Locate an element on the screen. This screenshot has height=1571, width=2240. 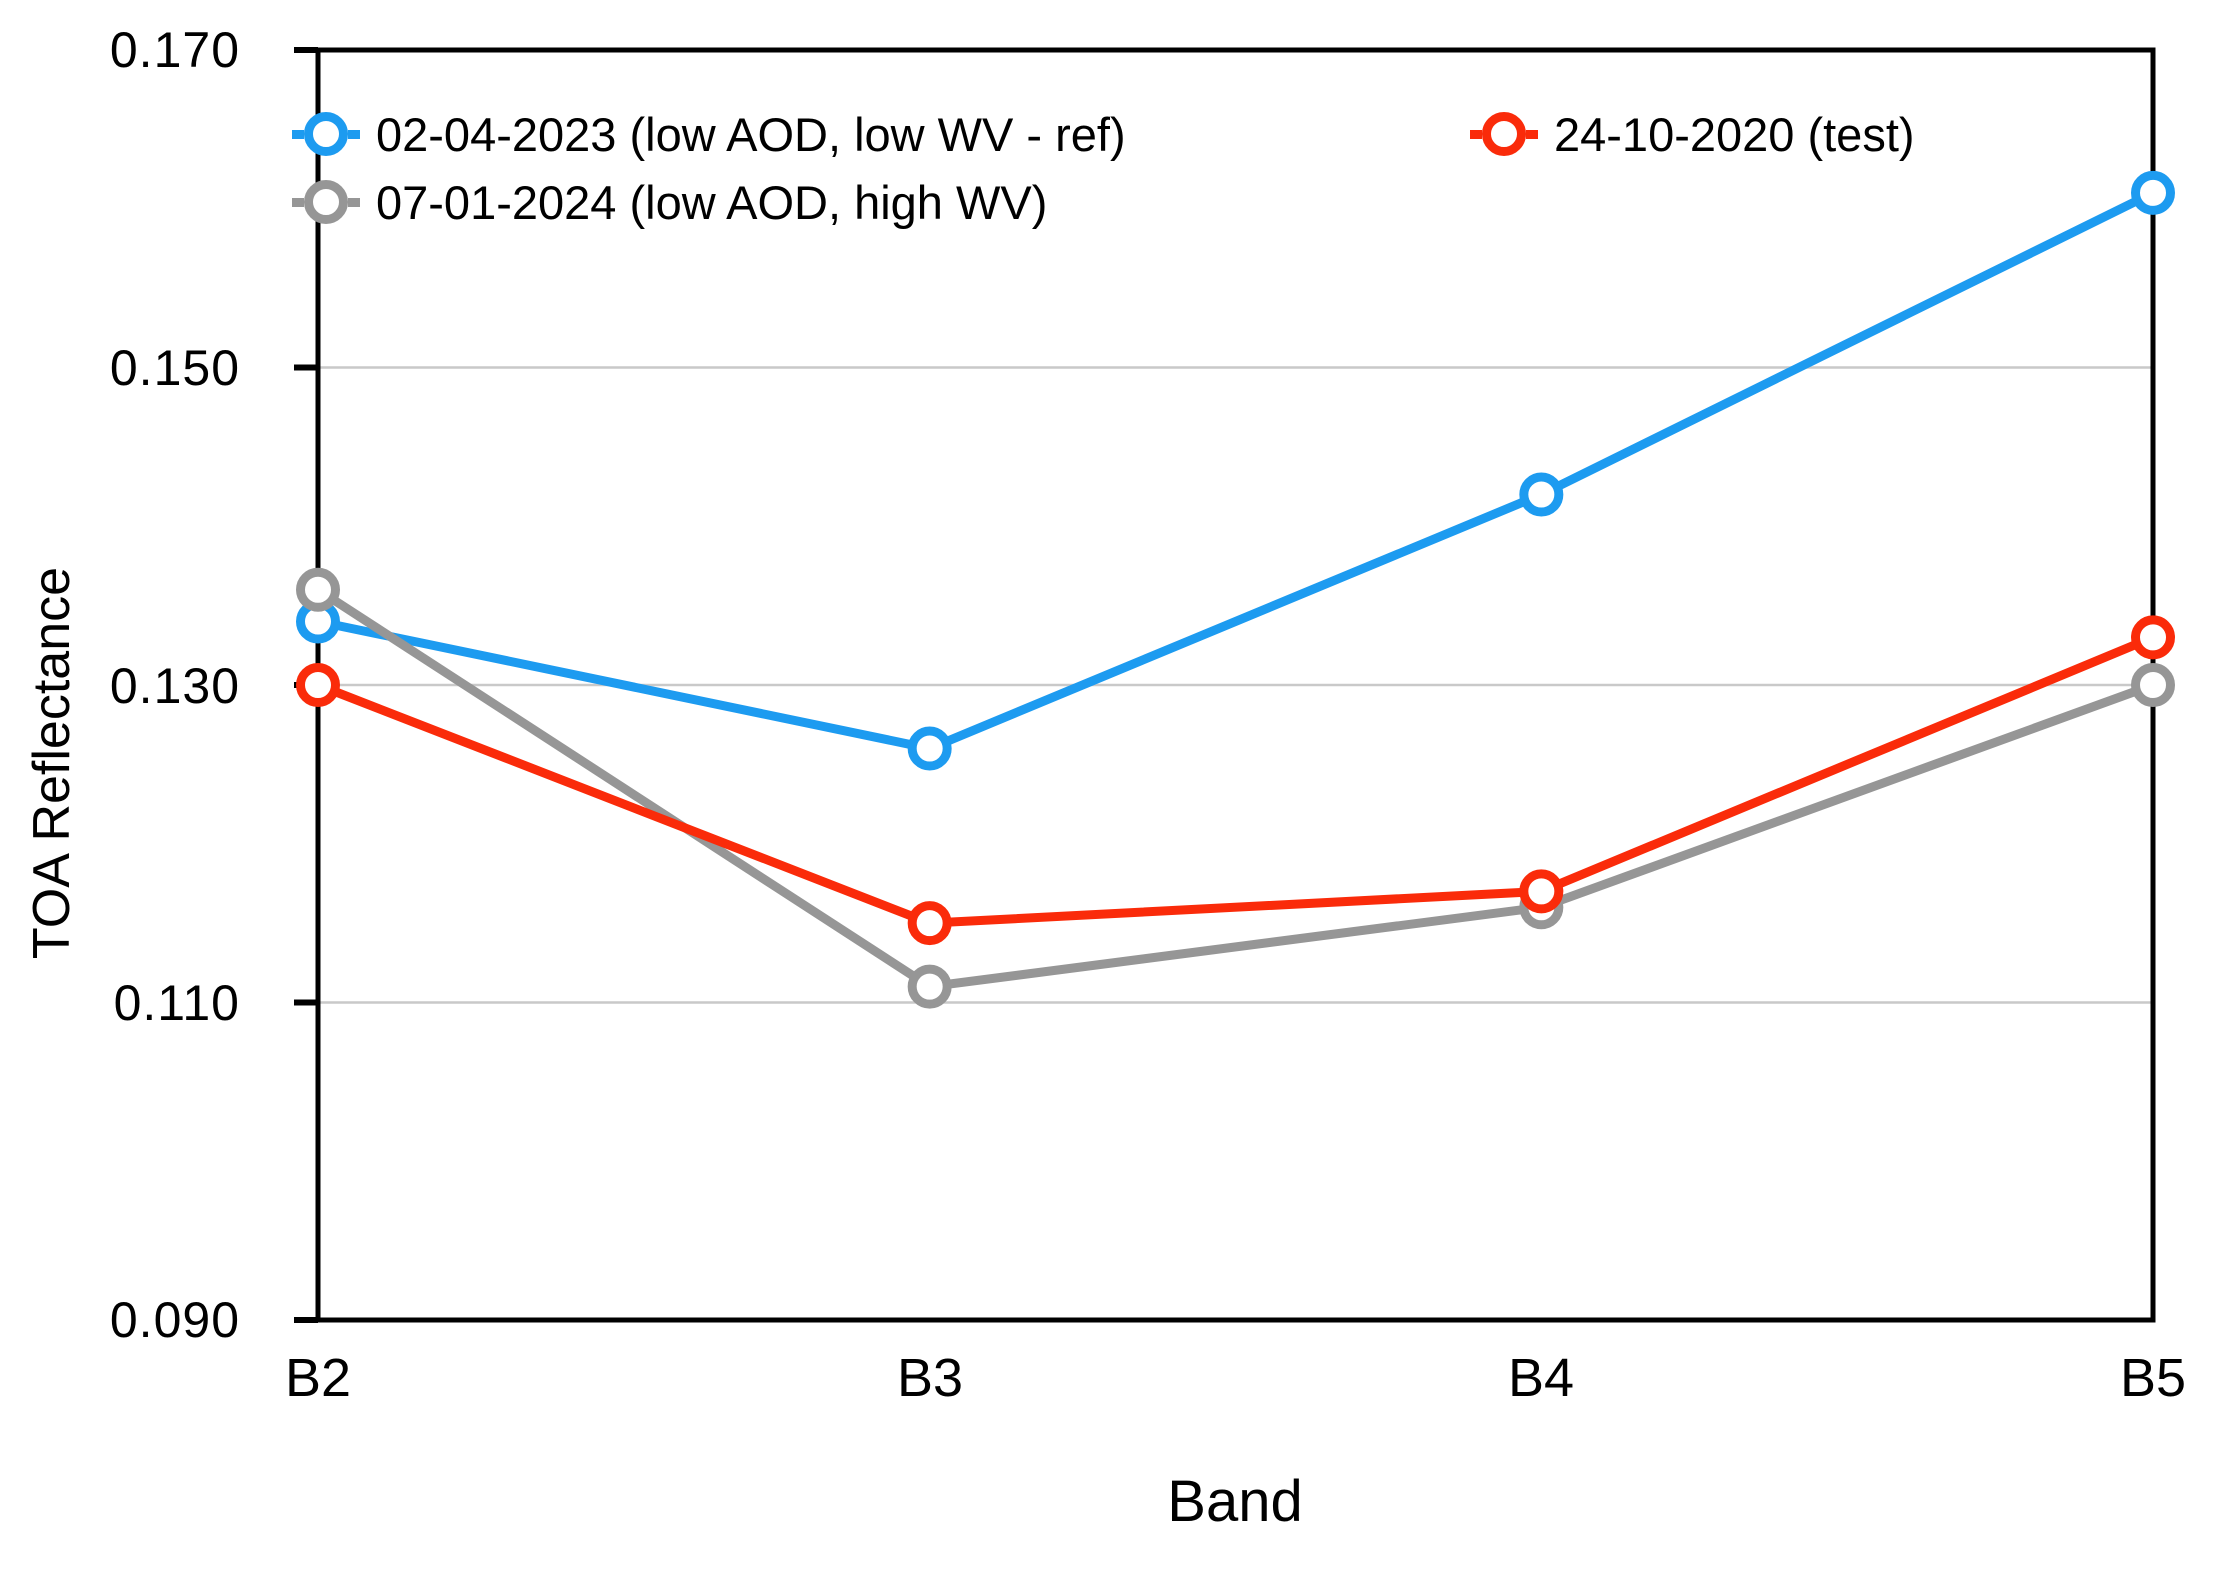
y-tick-label: 0.150 is located at coordinates (174, 368).